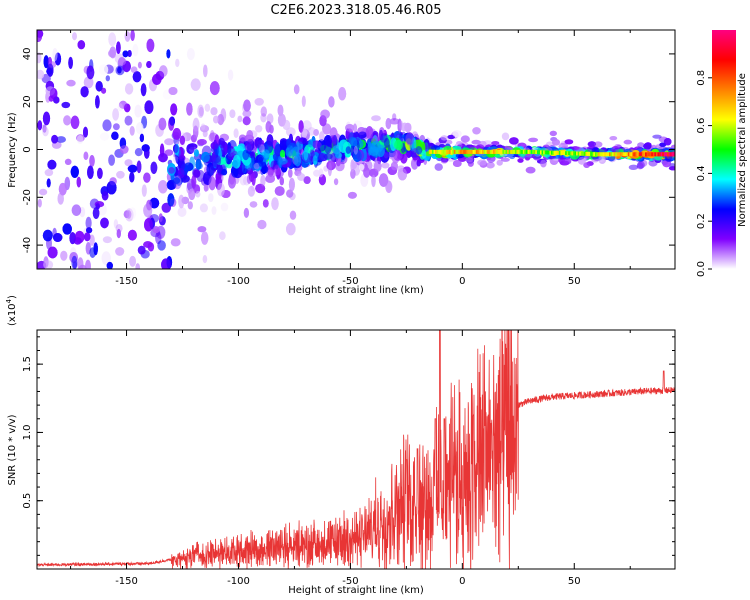 The height and width of the screenshot is (600, 750). I want to click on snr-y-multiplier: (x104), so click(11, 310).